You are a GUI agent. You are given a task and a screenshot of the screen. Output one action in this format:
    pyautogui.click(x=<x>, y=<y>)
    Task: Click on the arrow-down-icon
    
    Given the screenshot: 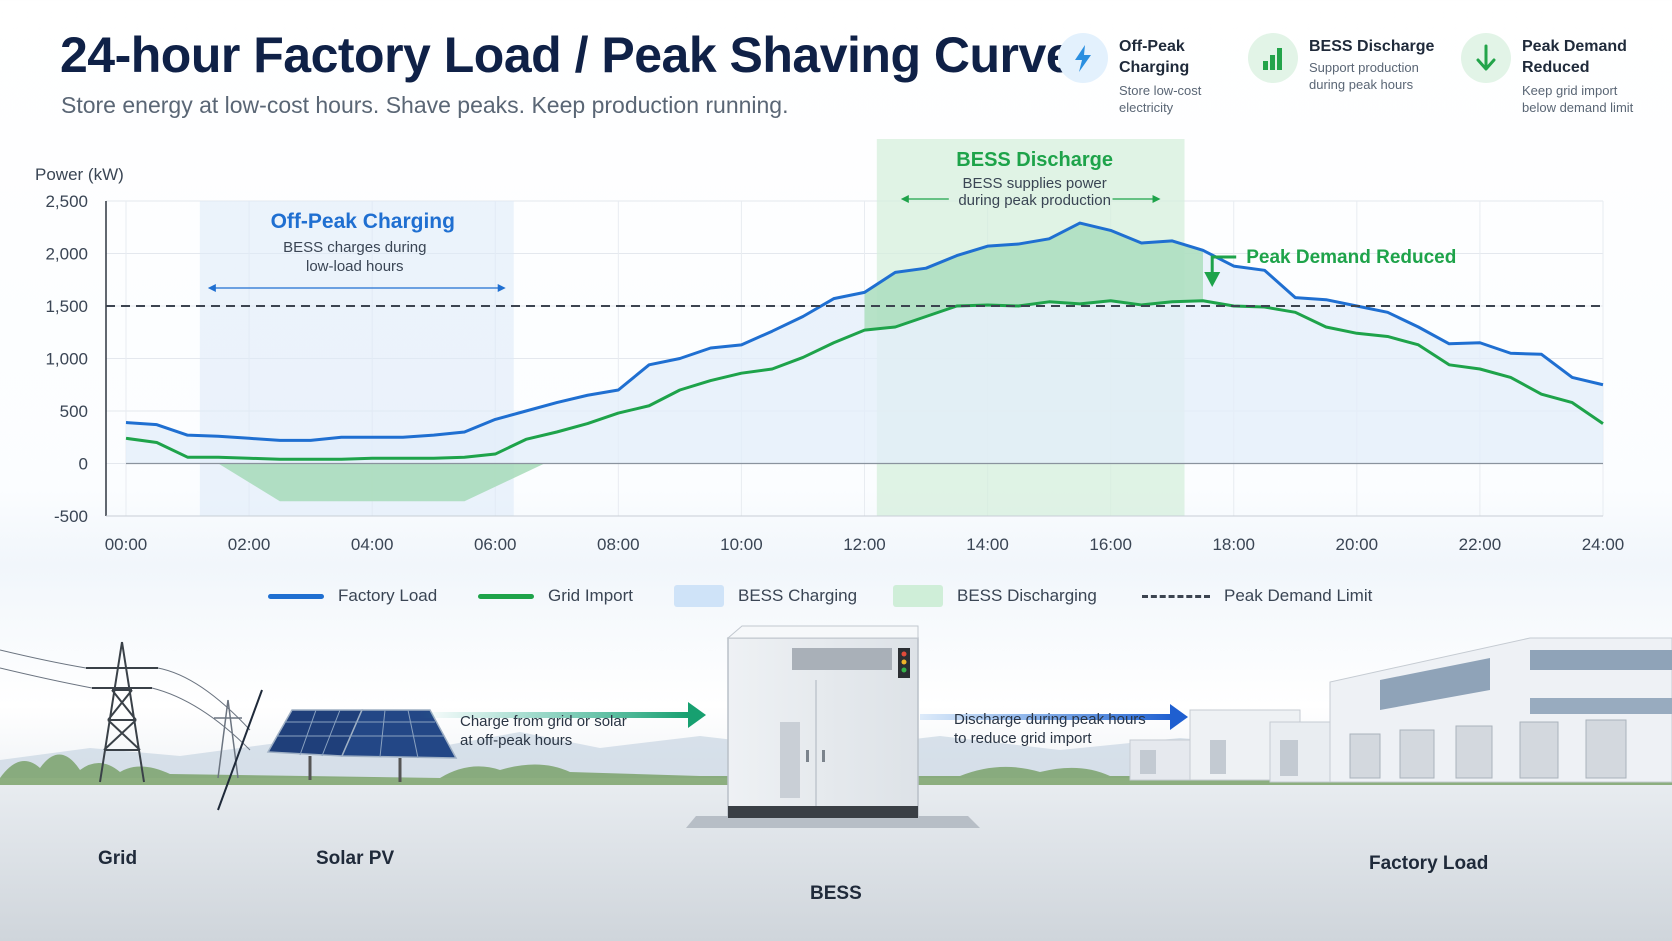 What is the action you would take?
    pyautogui.click(x=1486, y=58)
    